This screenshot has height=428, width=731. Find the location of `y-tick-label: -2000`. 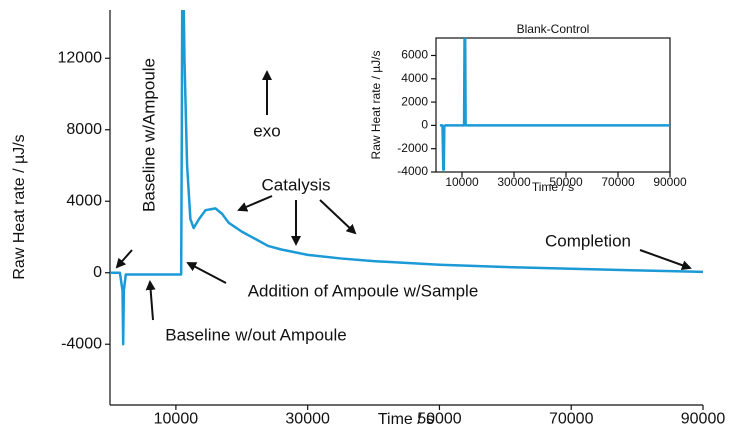

y-tick-label: -2000 is located at coordinates (412, 148).